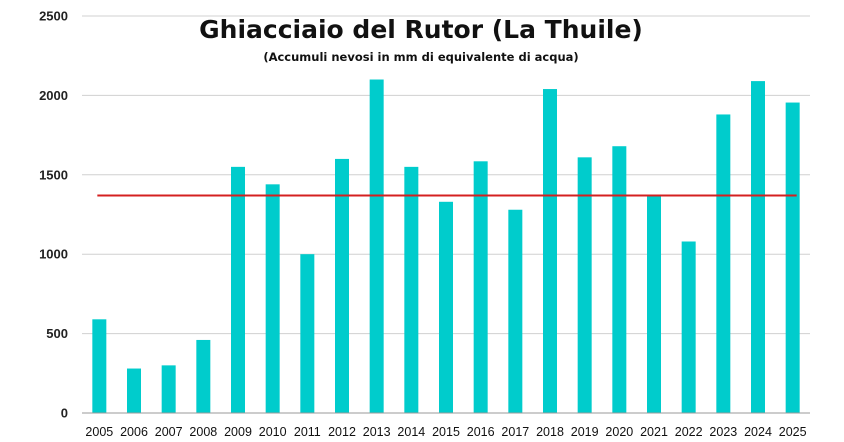 The height and width of the screenshot is (442, 844). What do you see at coordinates (689, 432) in the screenshot?
I see `x-tick-label: 2022` at bounding box center [689, 432].